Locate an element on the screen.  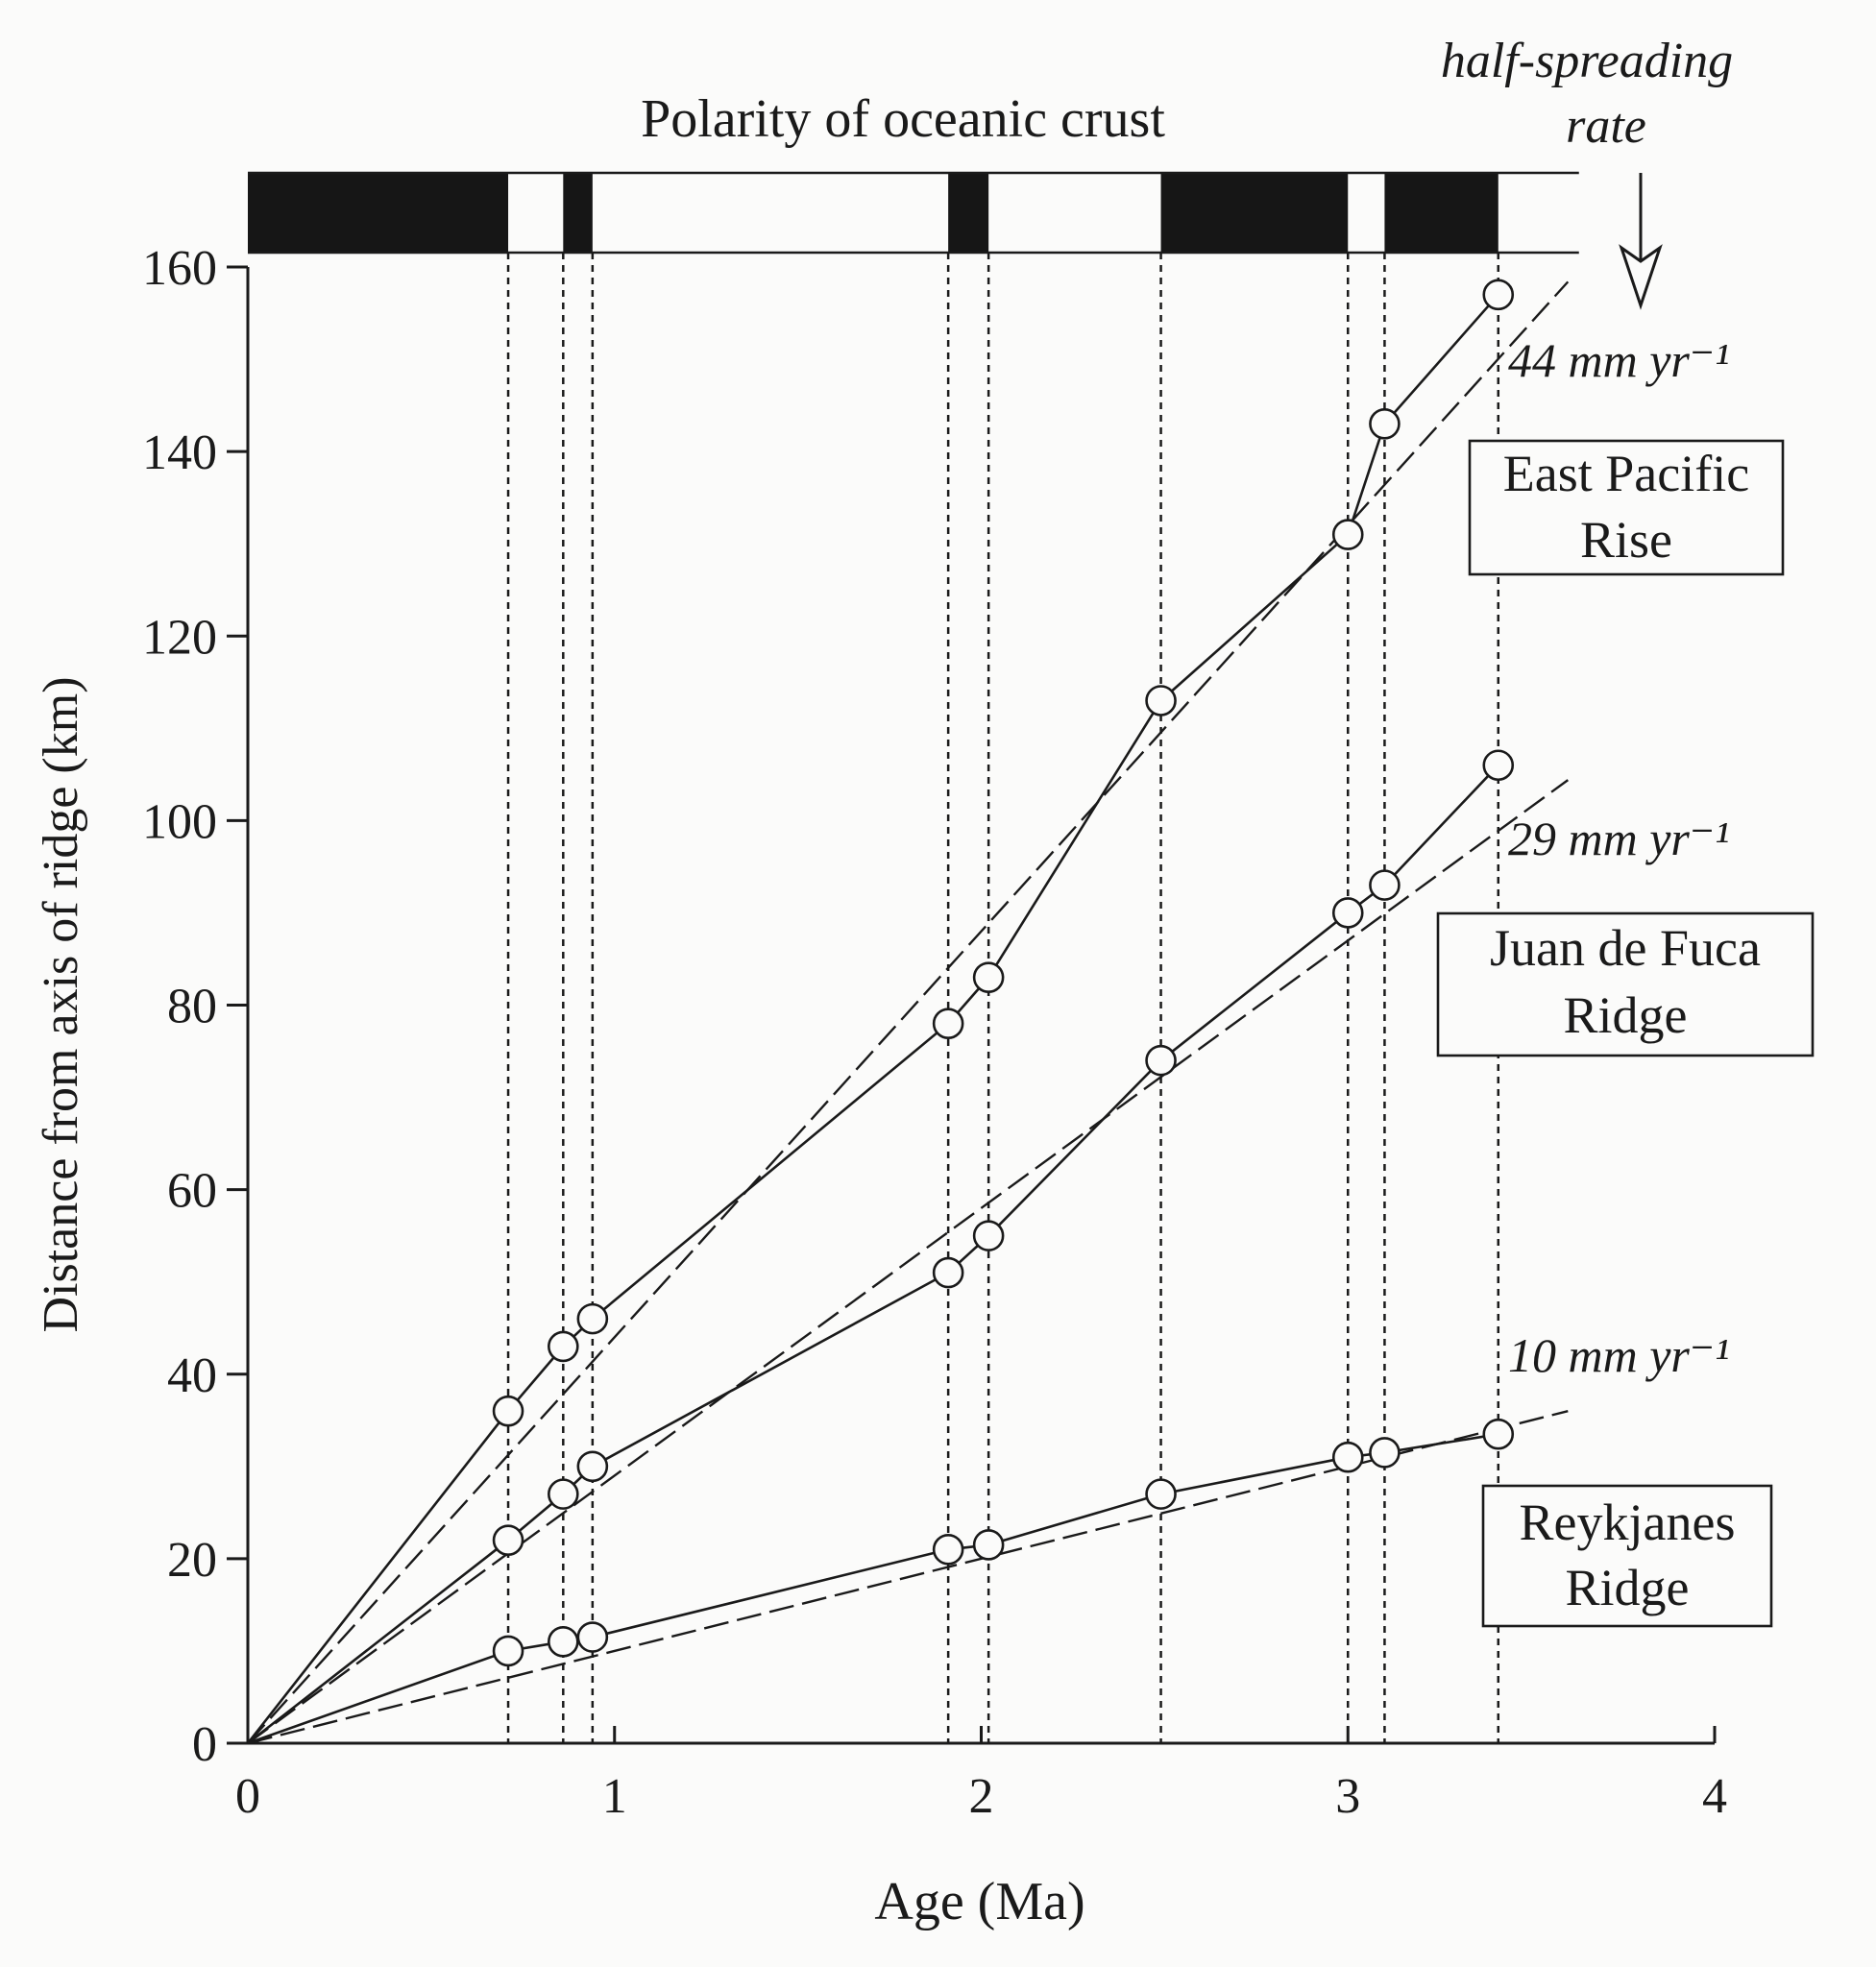
series-line-reykjanes-ridge is located at coordinates (873, 1588).